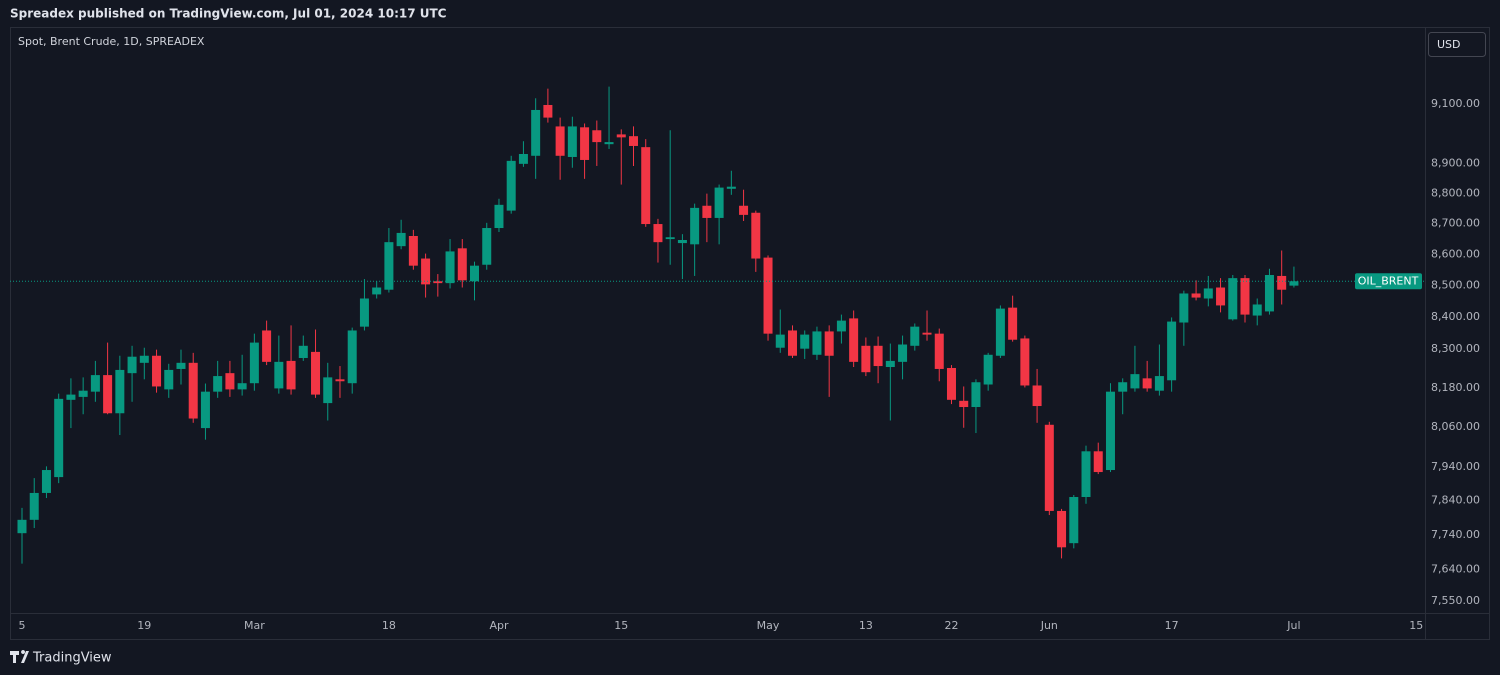  Describe the element at coordinates (72, 658) in the screenshot. I see `footer-brand: TradingView` at that location.